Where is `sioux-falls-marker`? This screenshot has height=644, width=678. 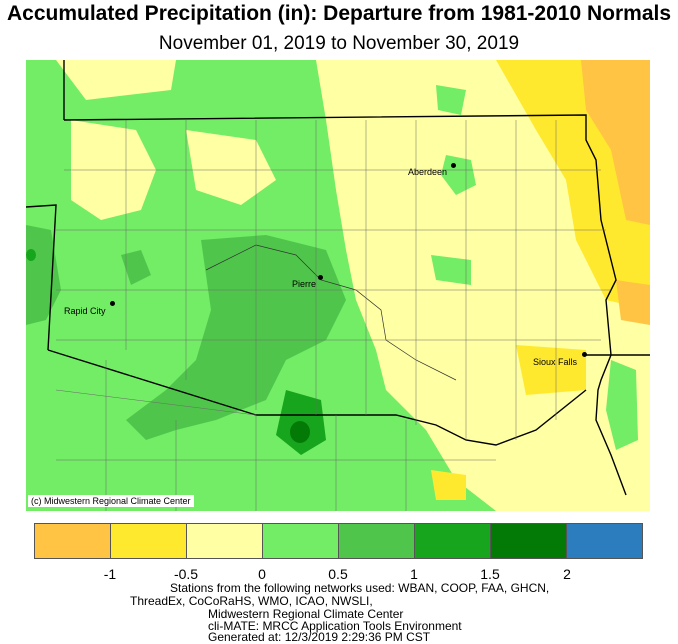
sioux-falls-marker is located at coordinates (584, 354).